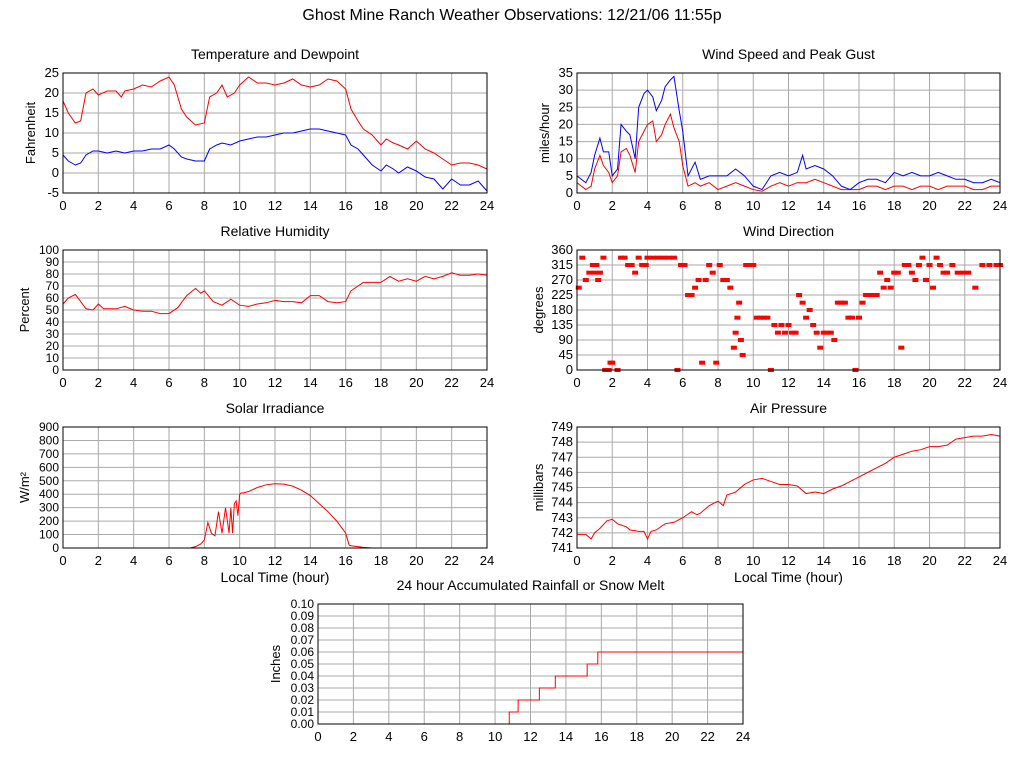  I want to click on chart-title: Solar Irradiance, so click(275, 408).